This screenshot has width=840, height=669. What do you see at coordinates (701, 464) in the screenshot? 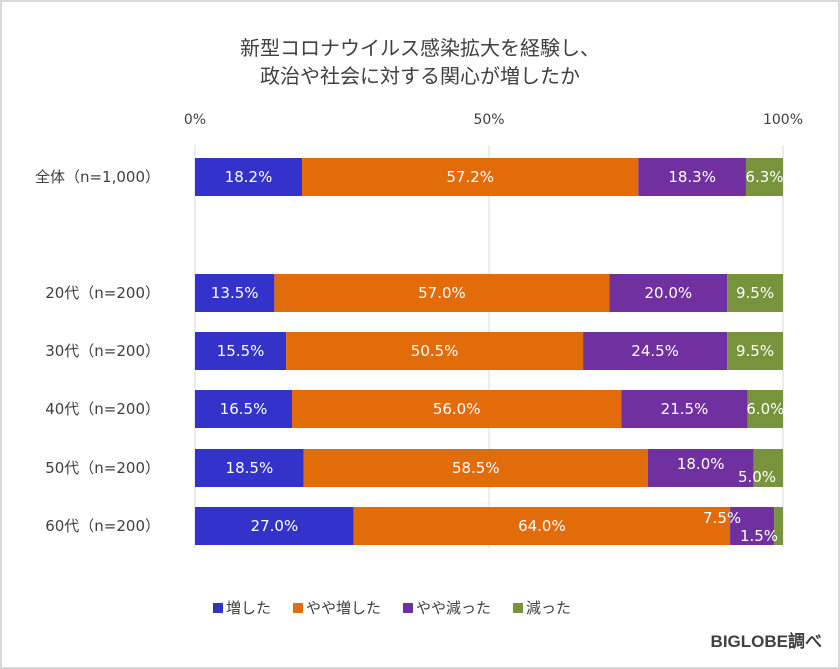
I see `data-label: 18.0%` at bounding box center [701, 464].